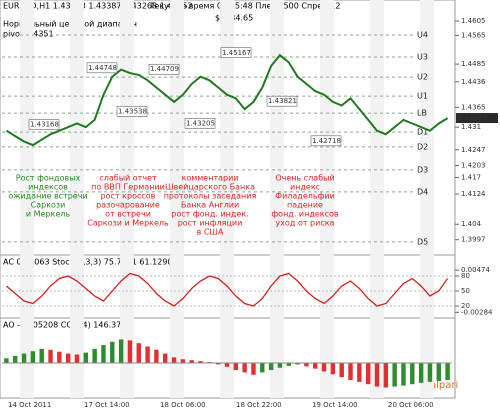 The width and height of the screenshot is (500, 413). Describe the element at coordinates (183, 405) in the screenshot. I see `x-tick-label: 18 Oct 06:00` at that location.